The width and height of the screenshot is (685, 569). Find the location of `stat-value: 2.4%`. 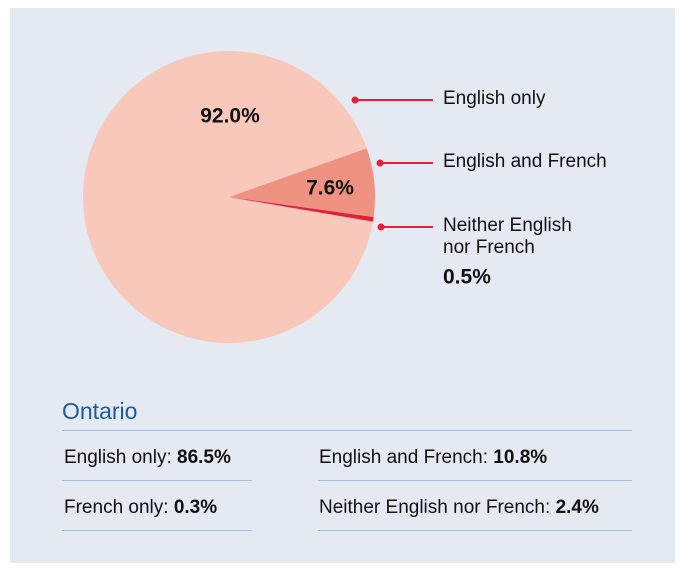

stat-value: 2.4% is located at coordinates (577, 507).